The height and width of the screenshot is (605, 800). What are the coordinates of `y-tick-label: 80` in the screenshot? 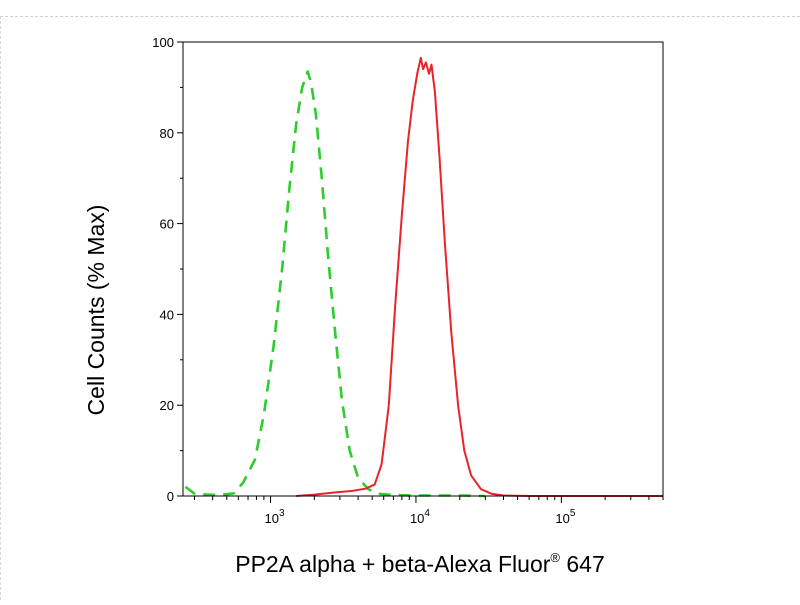 It's located at (167, 133).